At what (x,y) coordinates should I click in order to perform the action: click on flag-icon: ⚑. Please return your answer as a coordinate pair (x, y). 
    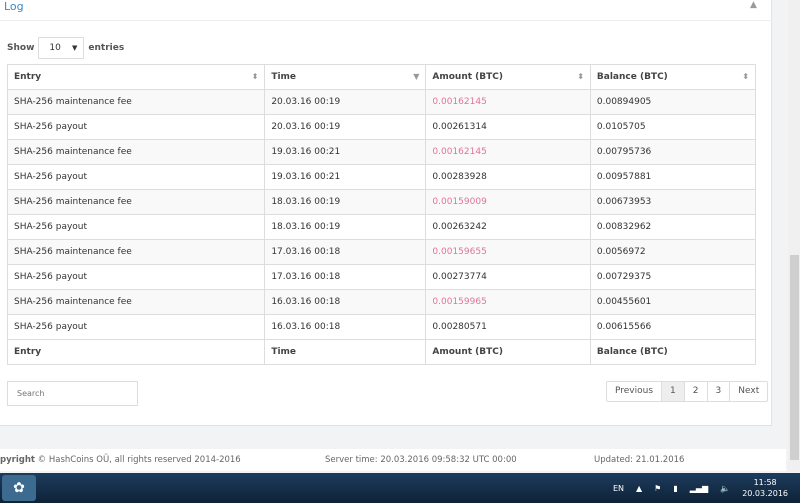
    Looking at the image, I should click on (658, 488).